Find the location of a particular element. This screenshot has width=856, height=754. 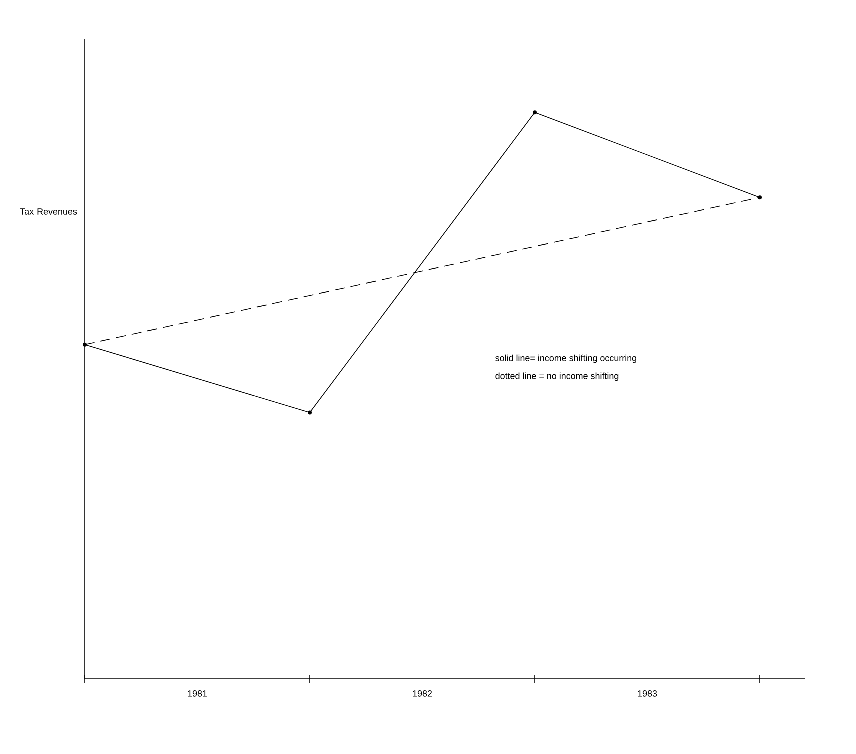

x-tick-label: 1983 is located at coordinates (648, 693).